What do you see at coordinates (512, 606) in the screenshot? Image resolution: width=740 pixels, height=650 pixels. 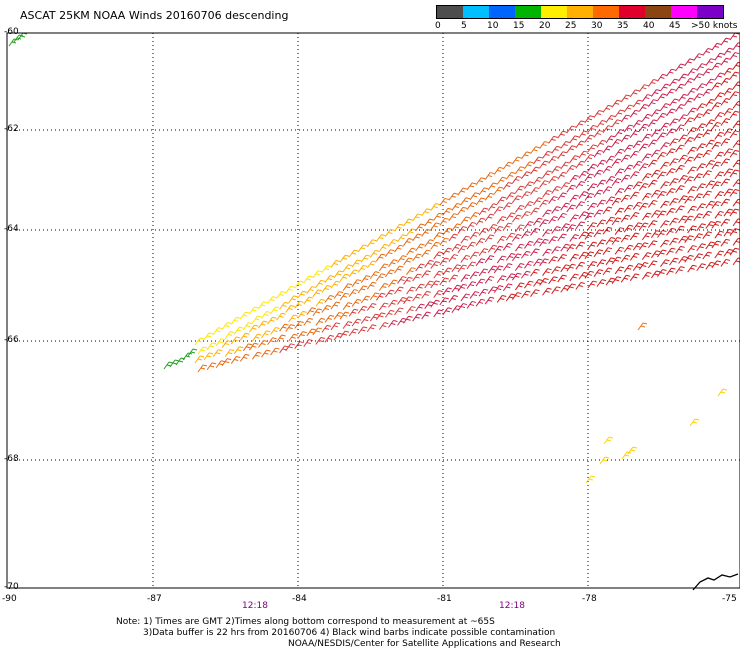 I see `time-label: 12:18` at bounding box center [512, 606].